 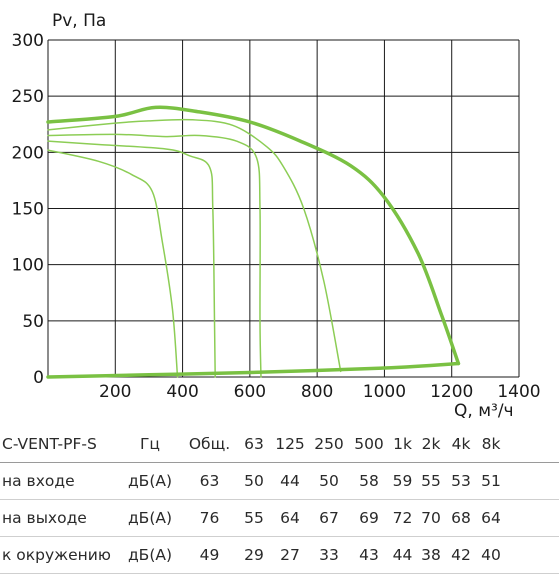 I want to click on table-header-cell: 4k, so click(x=461, y=444).